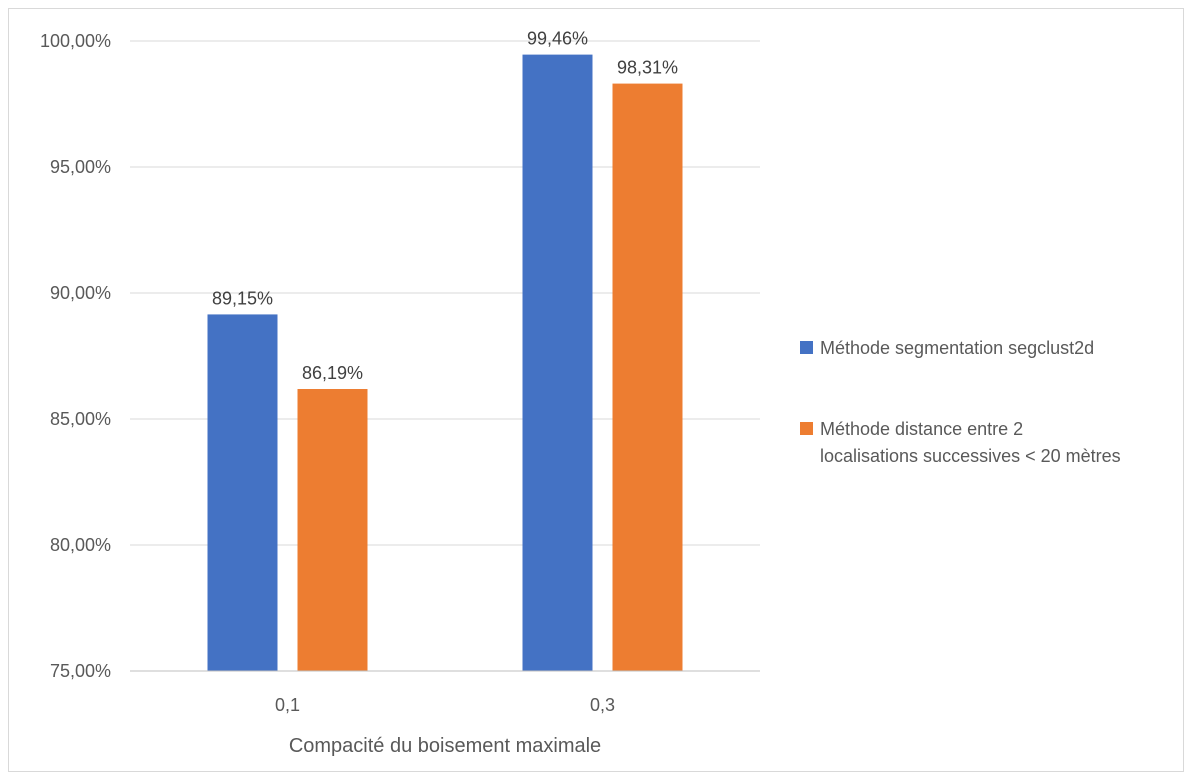  Describe the element at coordinates (445, 746) in the screenshot. I see `x-axis-title: Compacité du boisement maximale` at that location.